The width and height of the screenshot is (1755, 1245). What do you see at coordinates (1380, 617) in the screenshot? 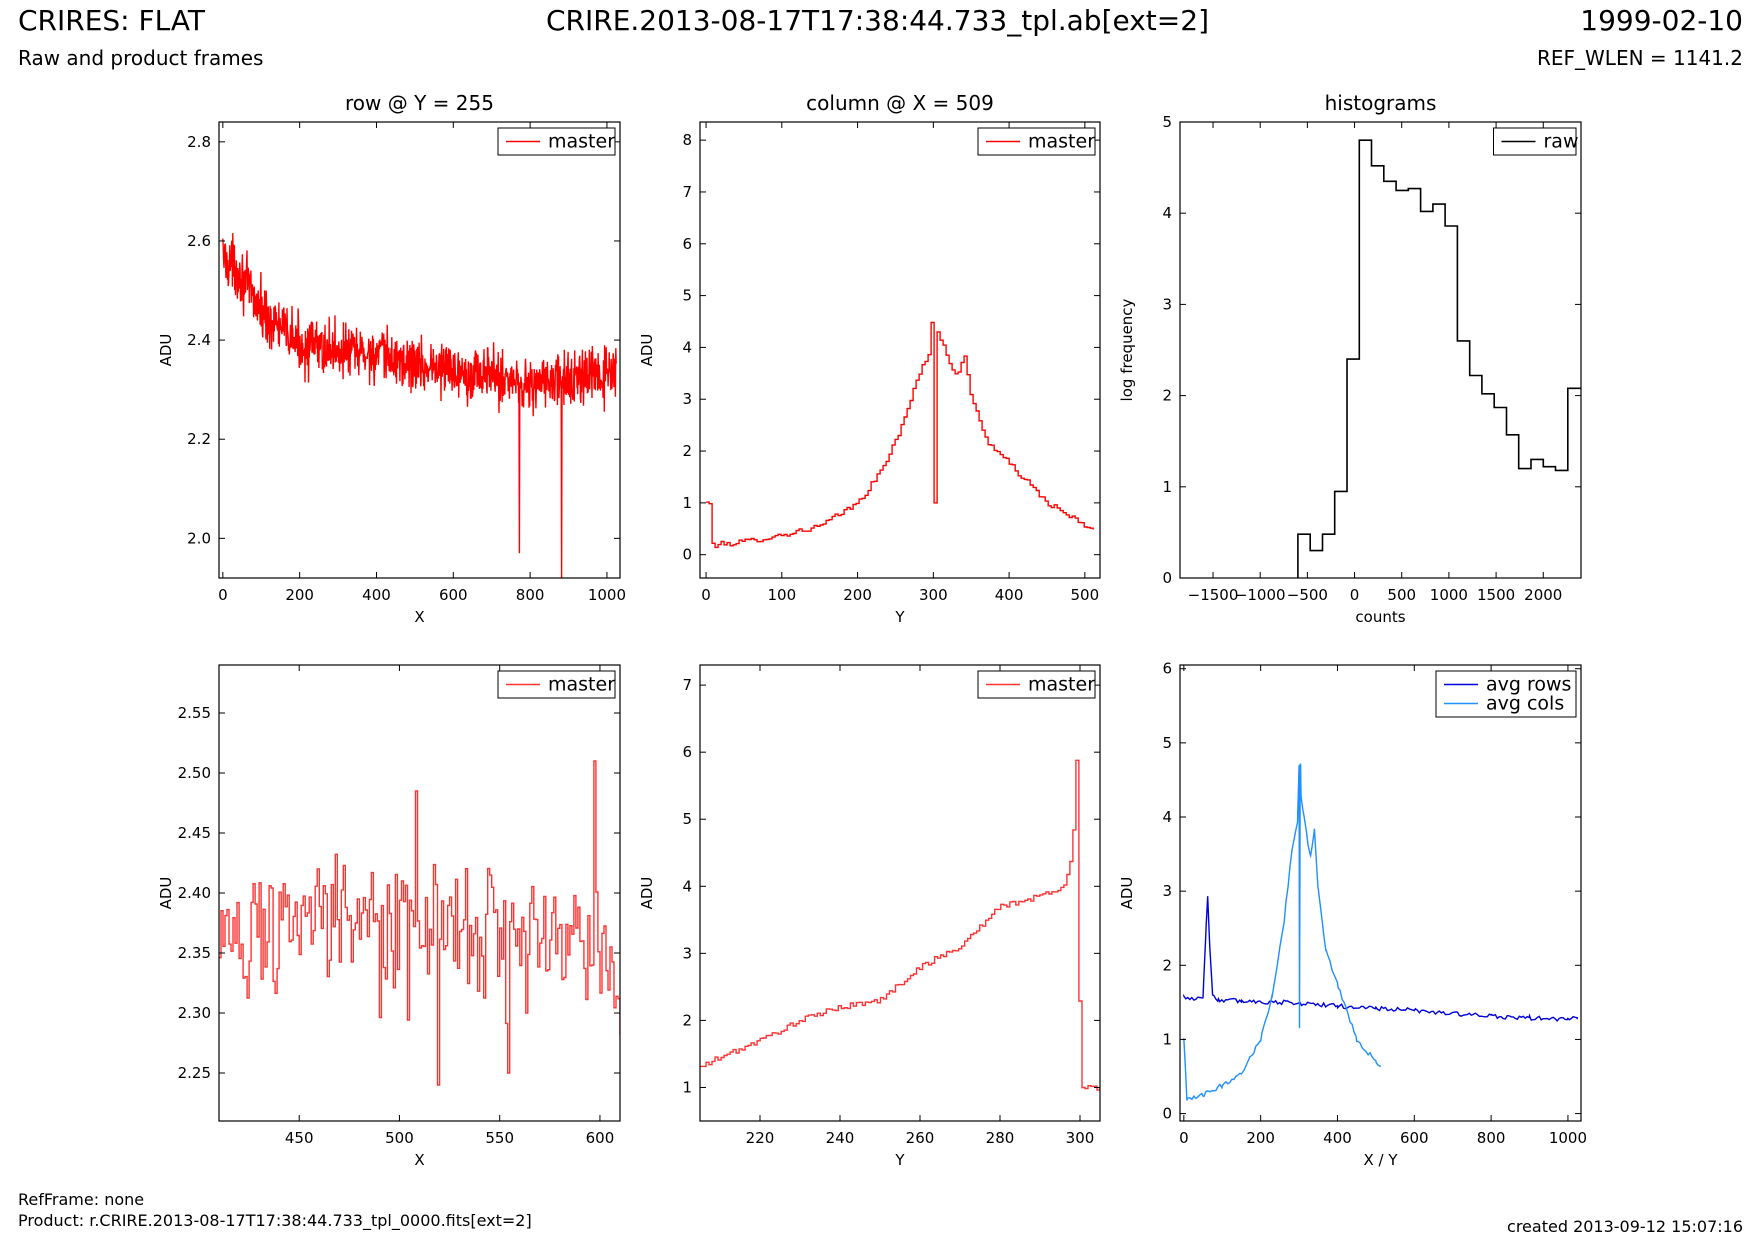
I see `x-axis-label: counts` at bounding box center [1380, 617].